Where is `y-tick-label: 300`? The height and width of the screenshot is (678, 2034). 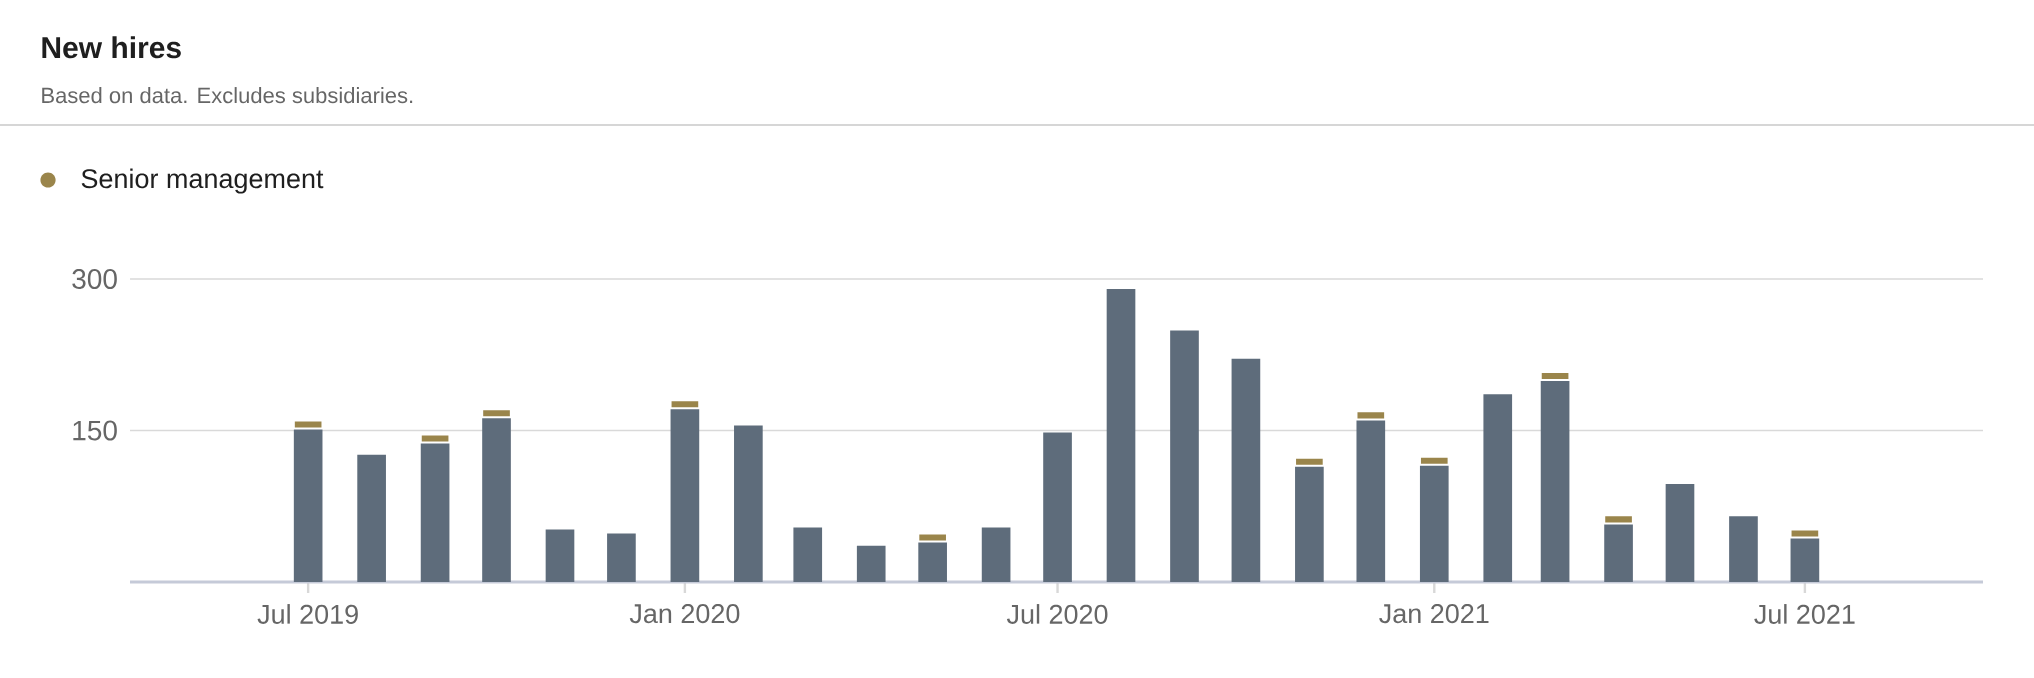
y-tick-label: 300 is located at coordinates (94, 279).